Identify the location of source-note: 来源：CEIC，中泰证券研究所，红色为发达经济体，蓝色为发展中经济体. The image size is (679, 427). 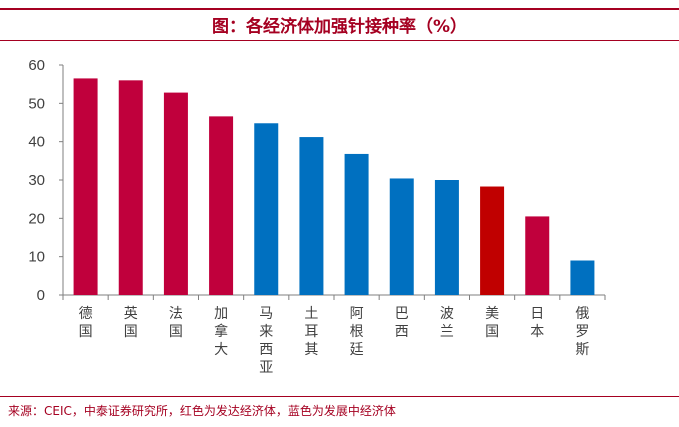
(202, 411).